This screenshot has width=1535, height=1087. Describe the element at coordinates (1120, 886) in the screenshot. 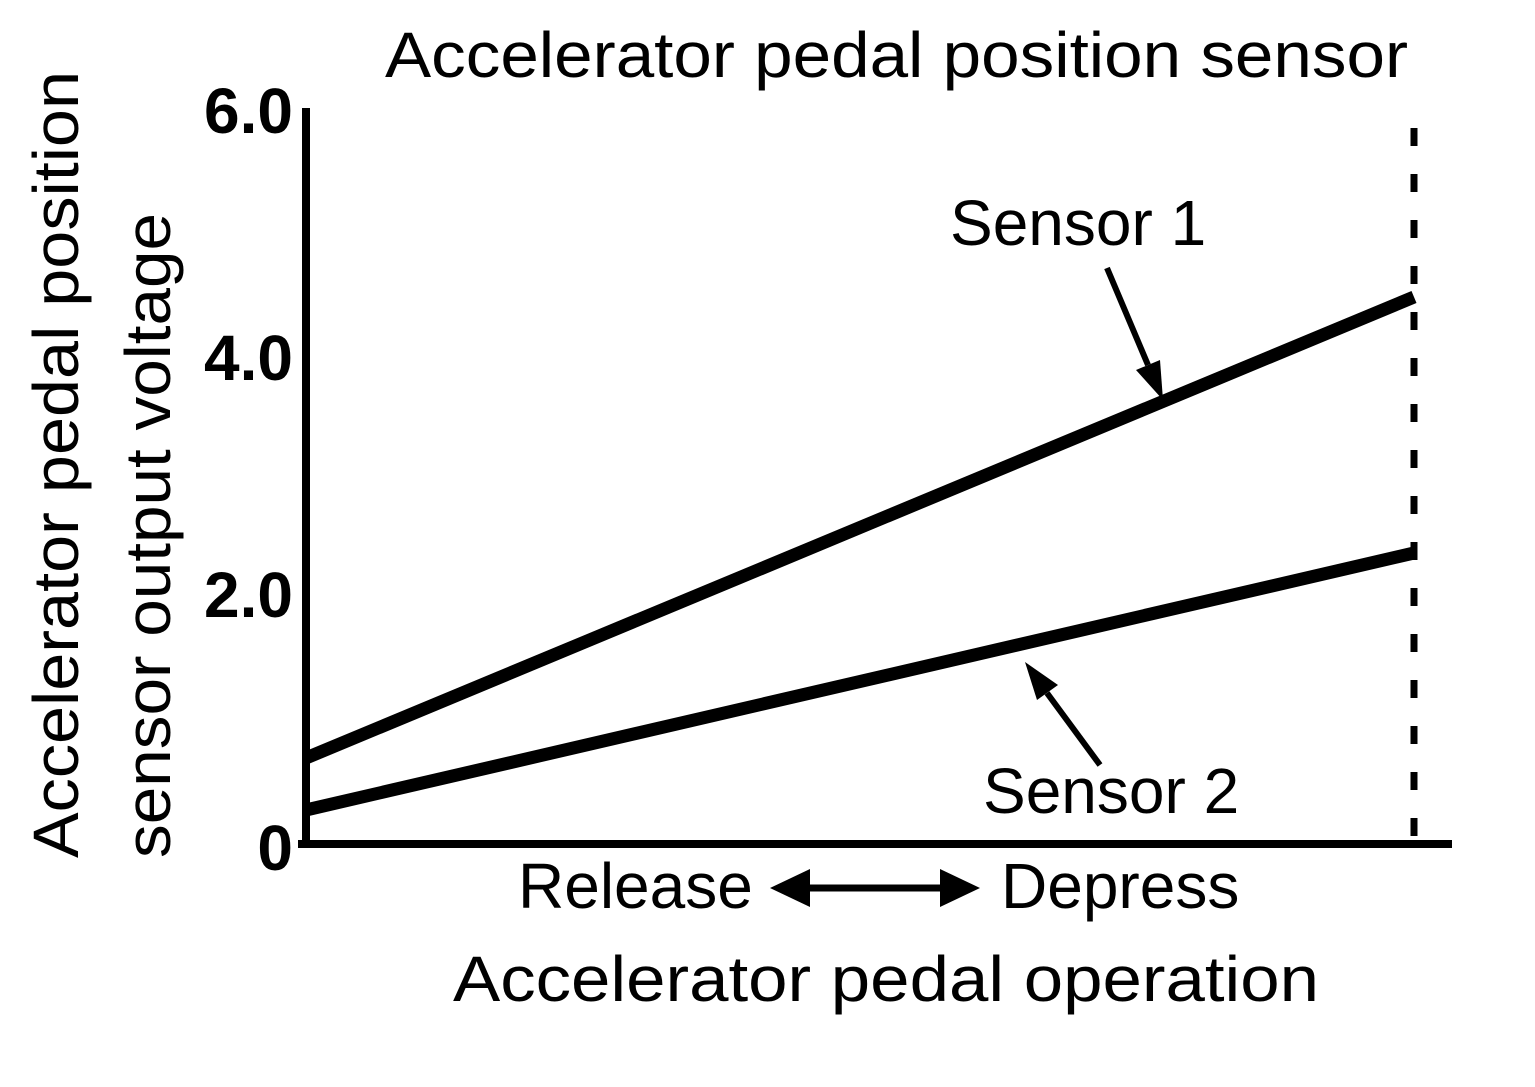

I see `depress-label: Depress` at that location.